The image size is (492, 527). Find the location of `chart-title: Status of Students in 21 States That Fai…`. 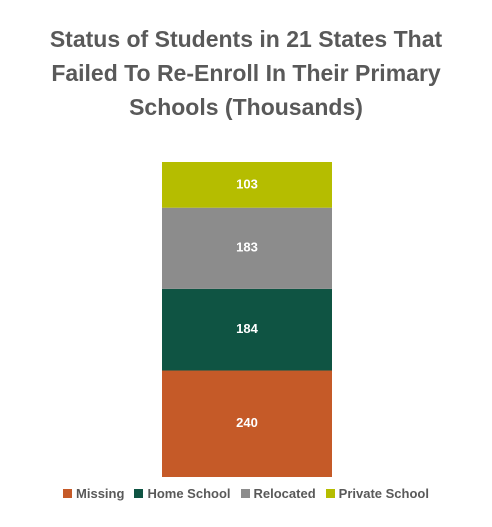

chart-title: Status of Students in 21 States That Fai… is located at coordinates (246, 73).